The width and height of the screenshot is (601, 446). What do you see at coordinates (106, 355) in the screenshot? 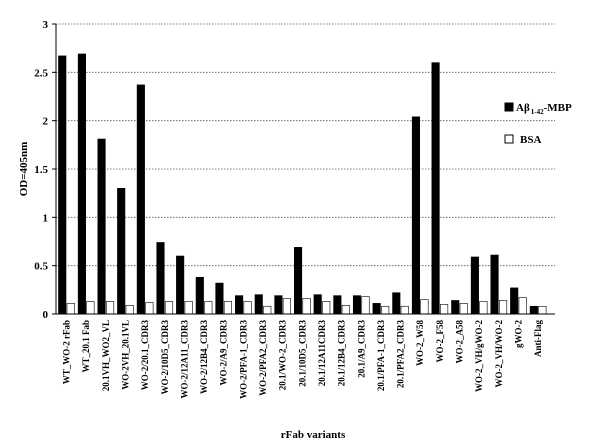
I see `x-tick-label: 20.1VH_WO2_VL` at bounding box center [106, 355].